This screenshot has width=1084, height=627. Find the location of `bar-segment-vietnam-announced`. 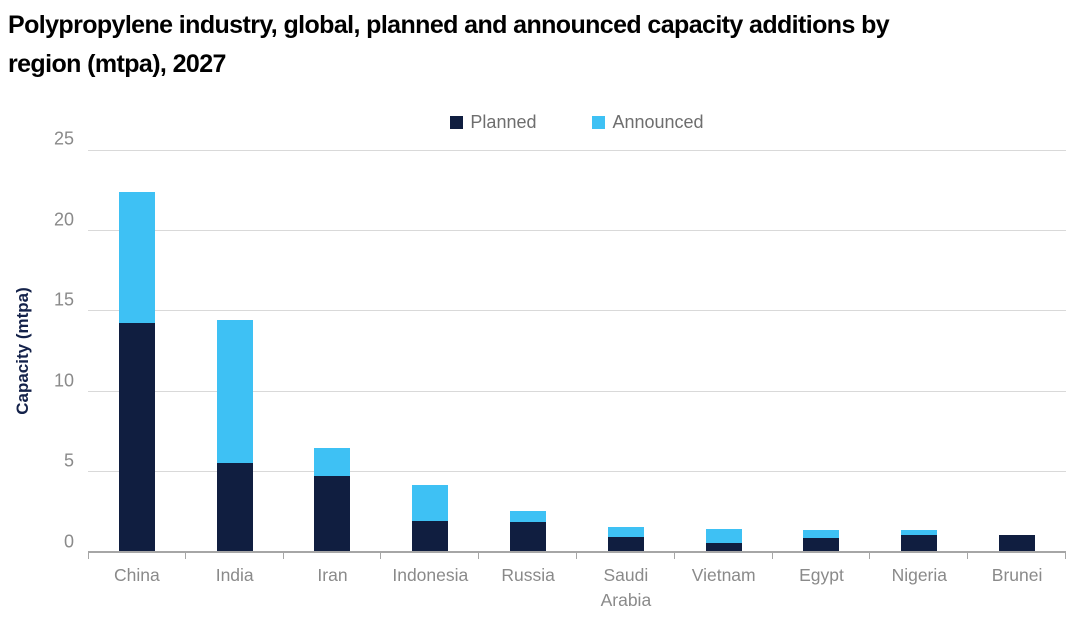

bar-segment-vietnam-announced is located at coordinates (723, 535).